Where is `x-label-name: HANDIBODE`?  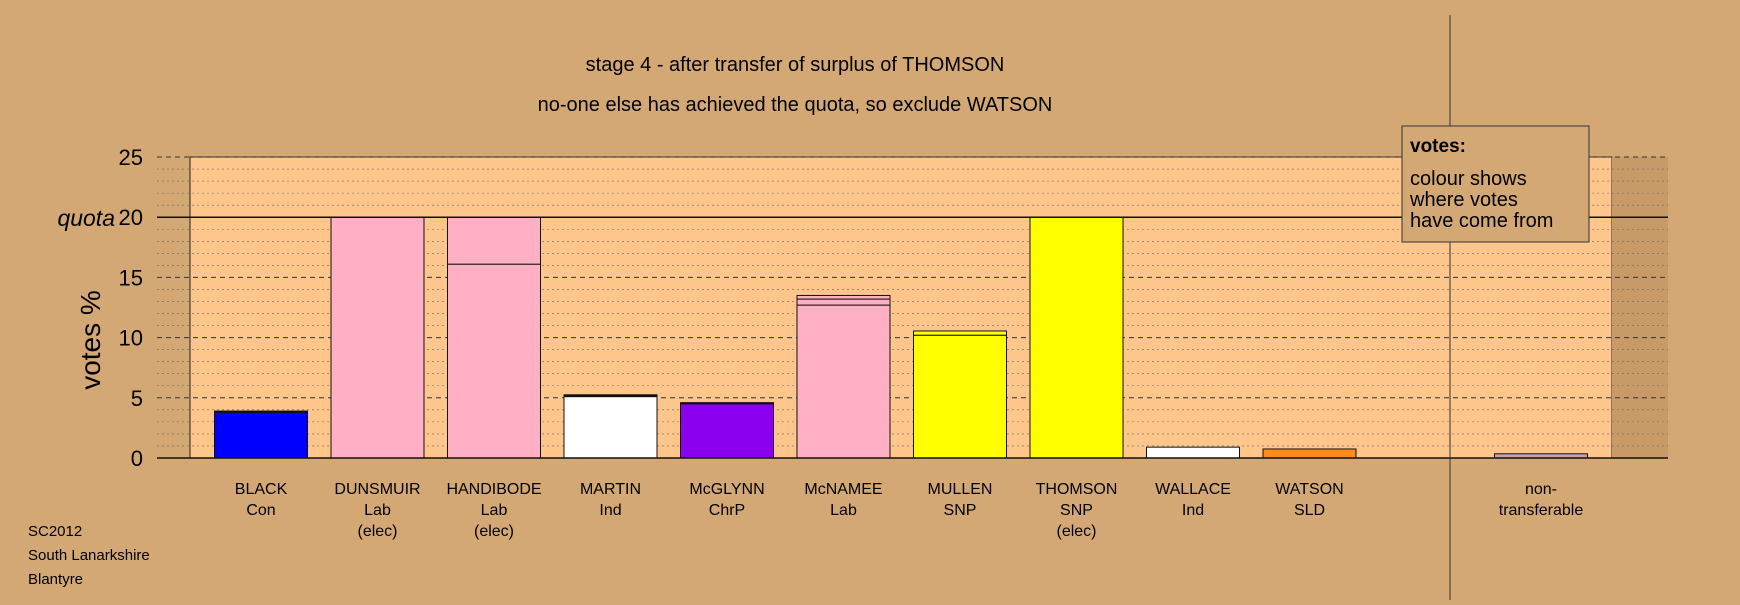 x-label-name: HANDIBODE is located at coordinates (493, 489).